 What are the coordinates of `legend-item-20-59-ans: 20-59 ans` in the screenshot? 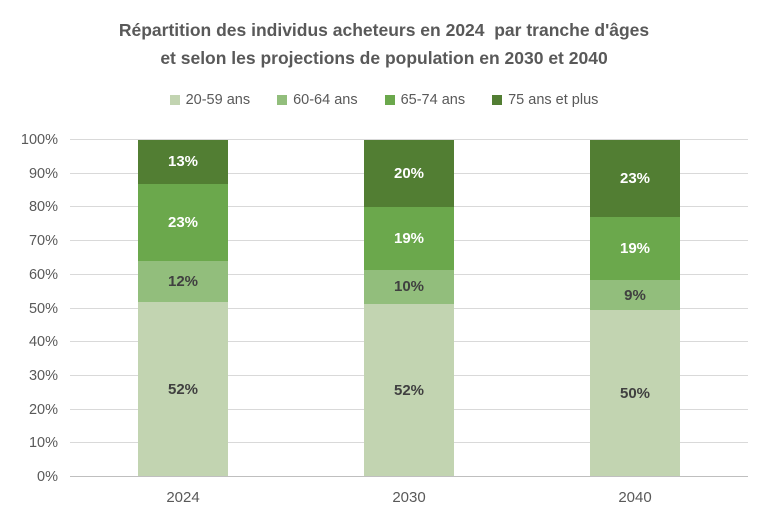 It's located at (210, 100).